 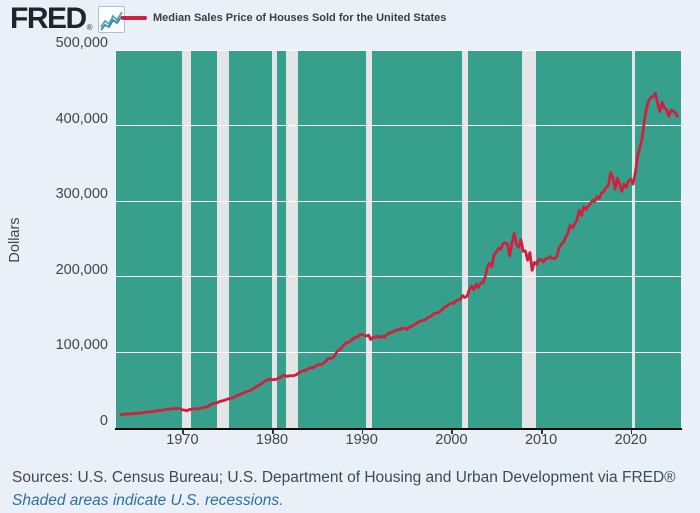 What do you see at coordinates (541, 440) in the screenshot?
I see `x-tick-label: 2010` at bounding box center [541, 440].